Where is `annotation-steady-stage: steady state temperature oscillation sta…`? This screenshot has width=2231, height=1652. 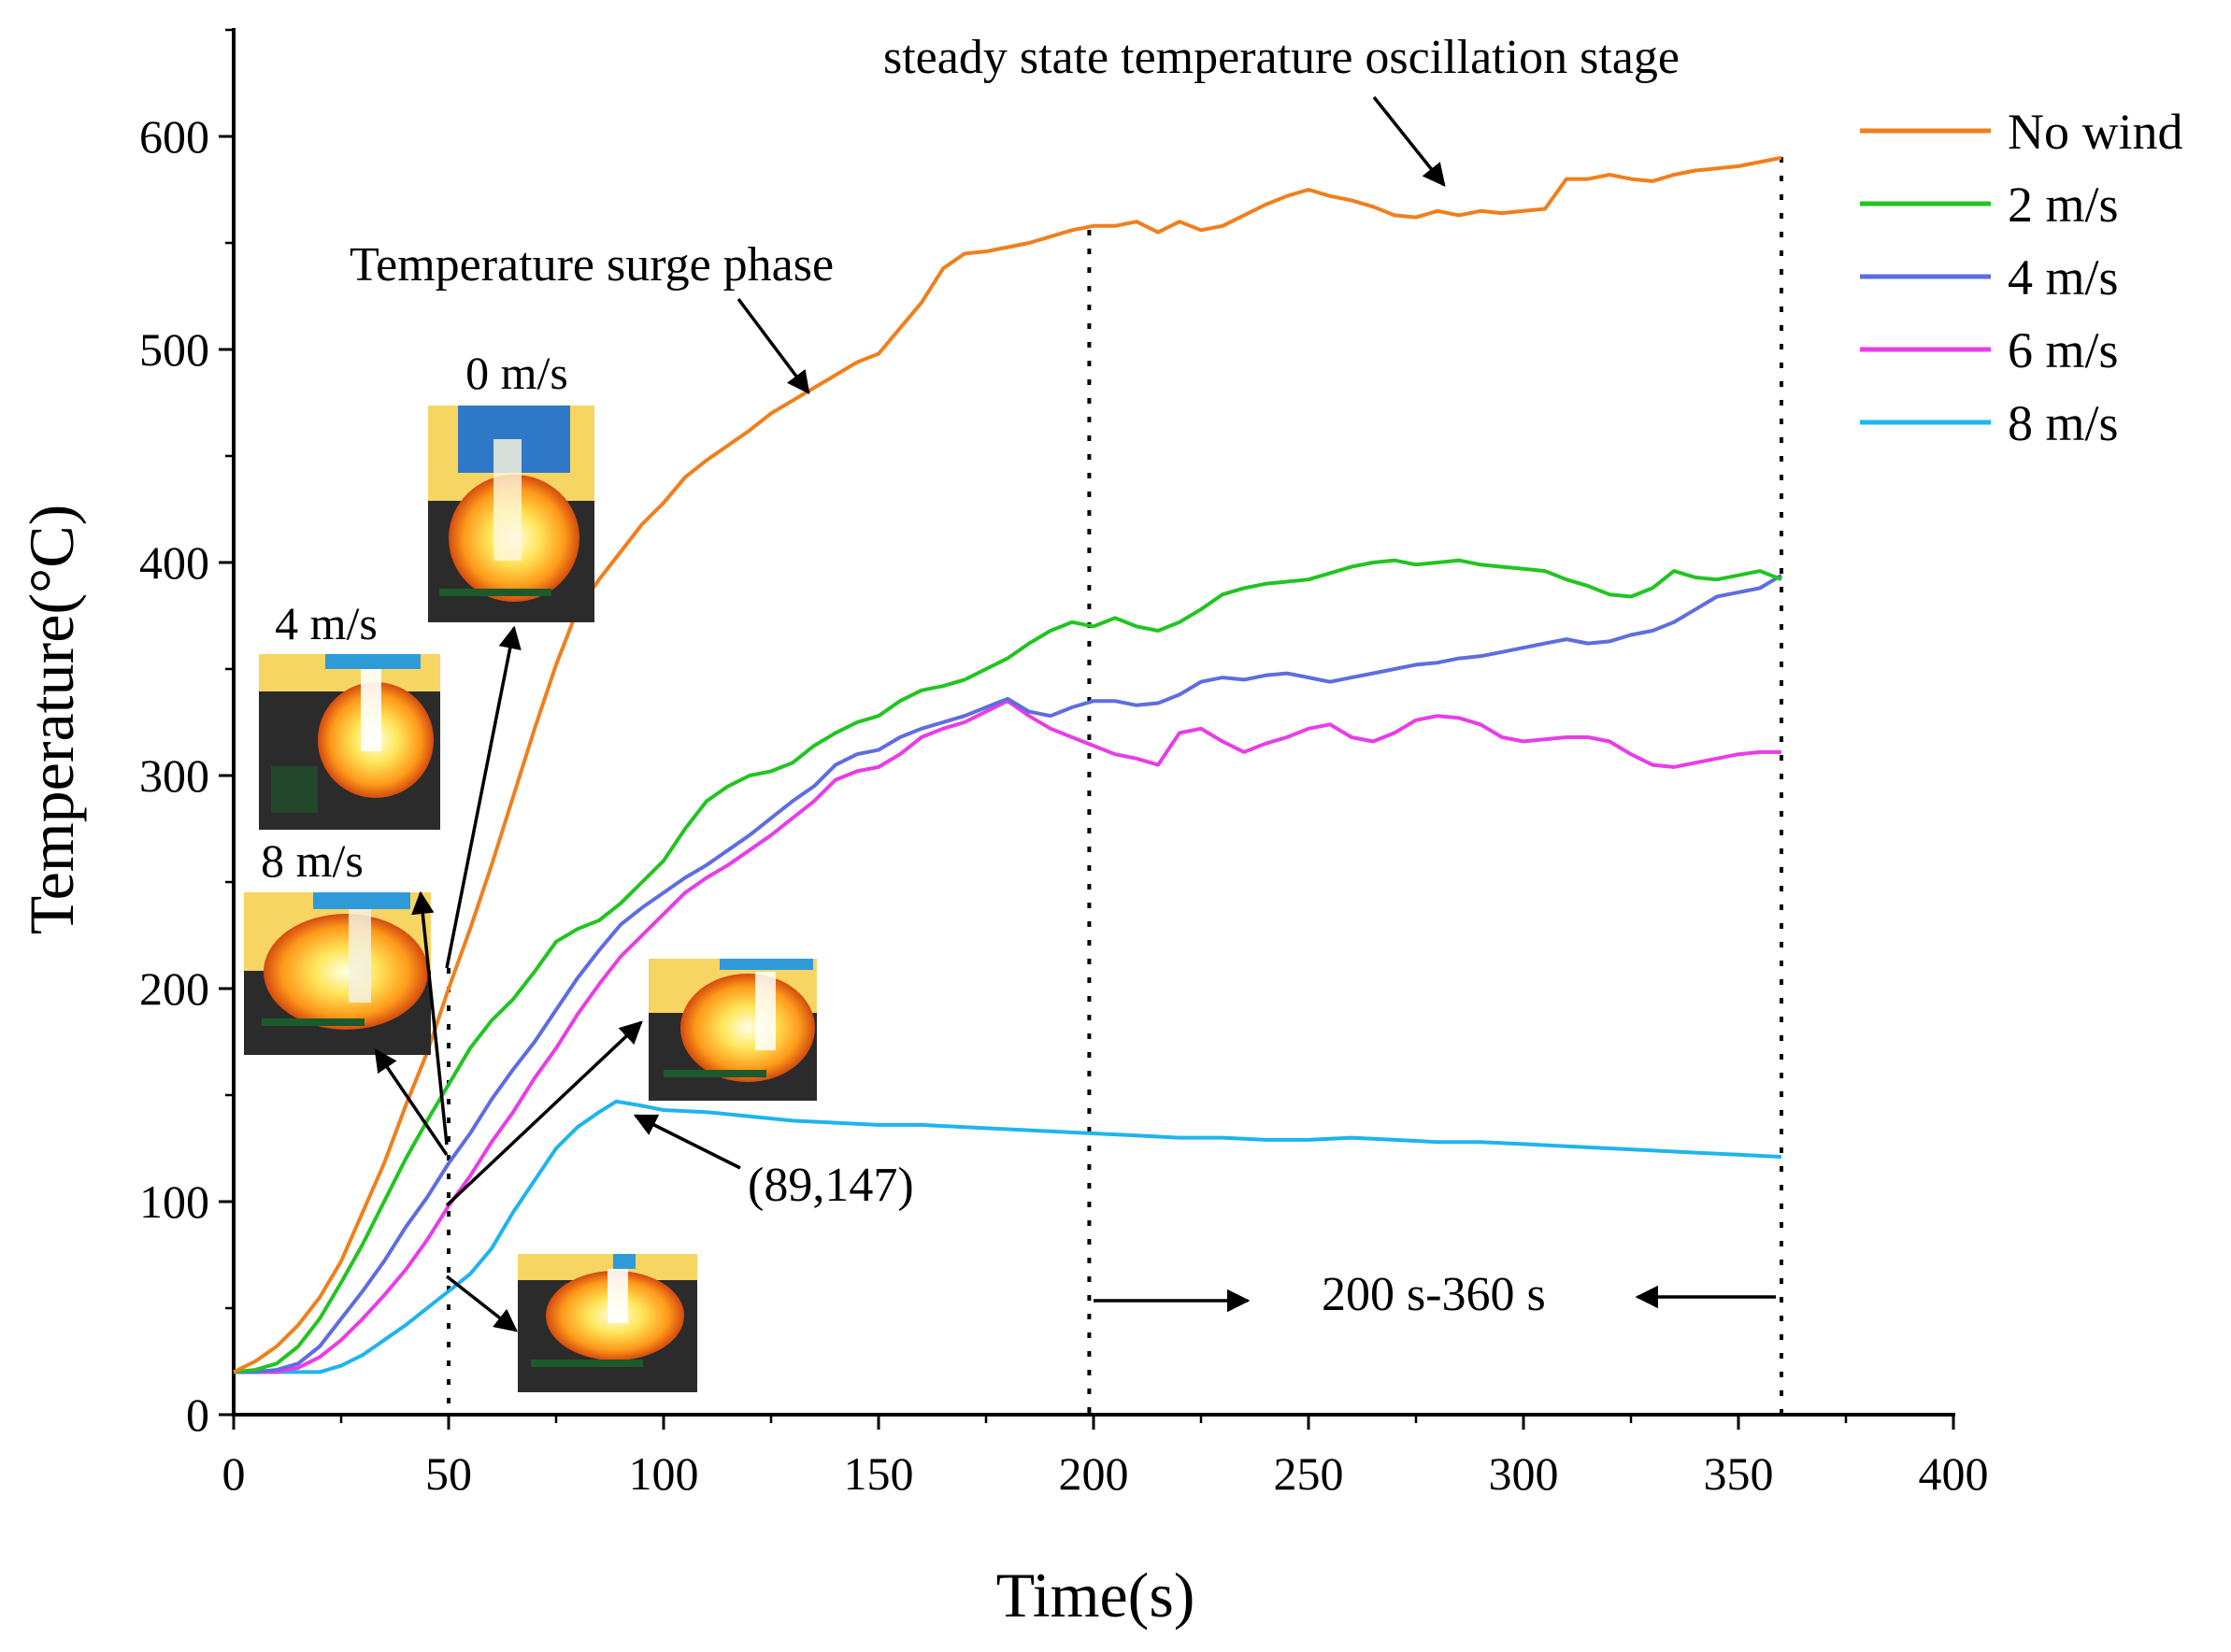 annotation-steady-stage: steady state temperature oscillation sta… is located at coordinates (1282, 58).